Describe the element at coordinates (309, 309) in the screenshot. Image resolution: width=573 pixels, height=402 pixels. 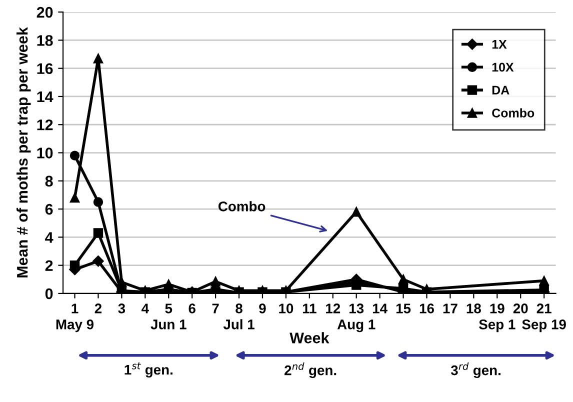
I see `x-tick-label: 11` at that location.